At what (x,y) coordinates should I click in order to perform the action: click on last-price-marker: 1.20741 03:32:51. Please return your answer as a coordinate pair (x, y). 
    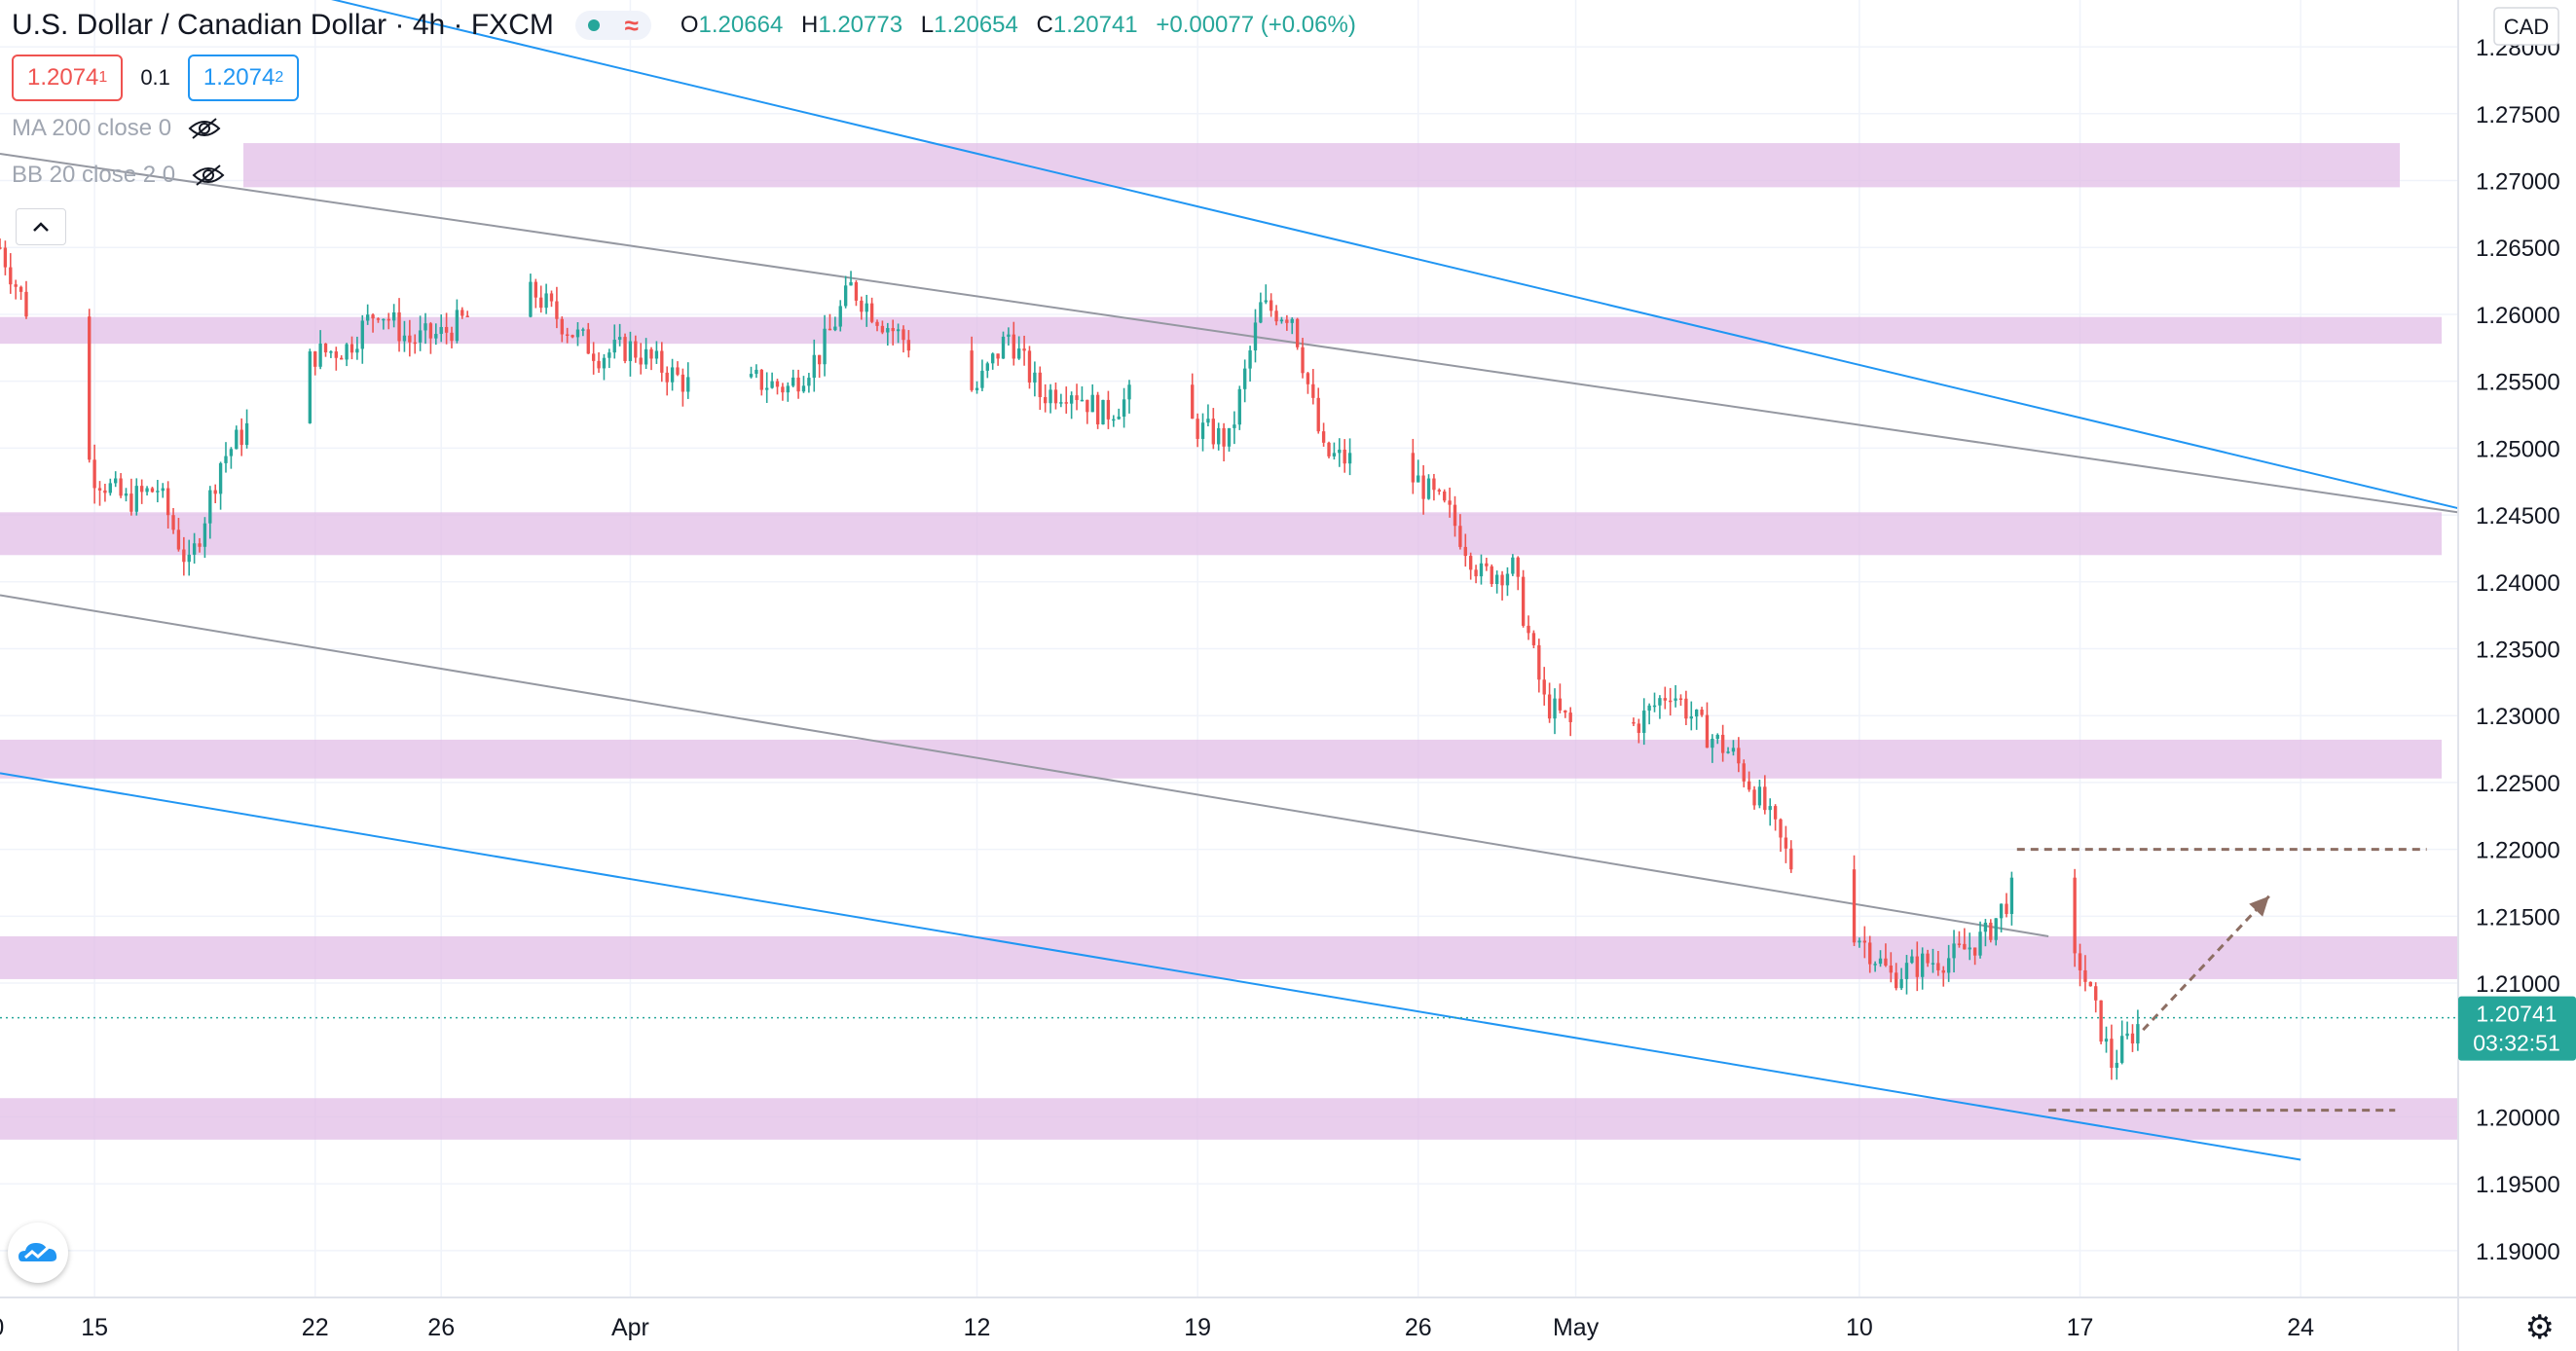
    Looking at the image, I should click on (1288, 1029).